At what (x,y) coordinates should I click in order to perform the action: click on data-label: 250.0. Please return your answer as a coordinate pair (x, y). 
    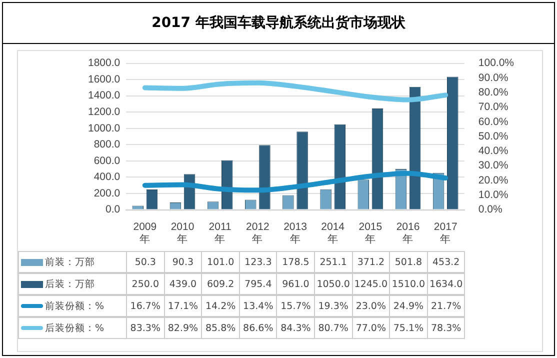
    Looking at the image, I should click on (145, 284).